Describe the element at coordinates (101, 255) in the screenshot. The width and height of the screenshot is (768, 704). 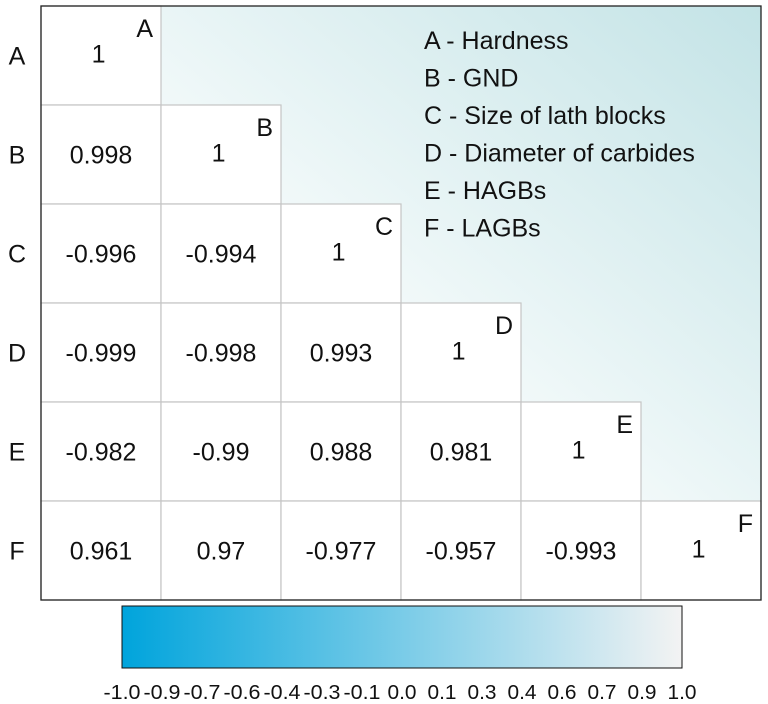
I see `cell-value-label: -0.996` at that location.